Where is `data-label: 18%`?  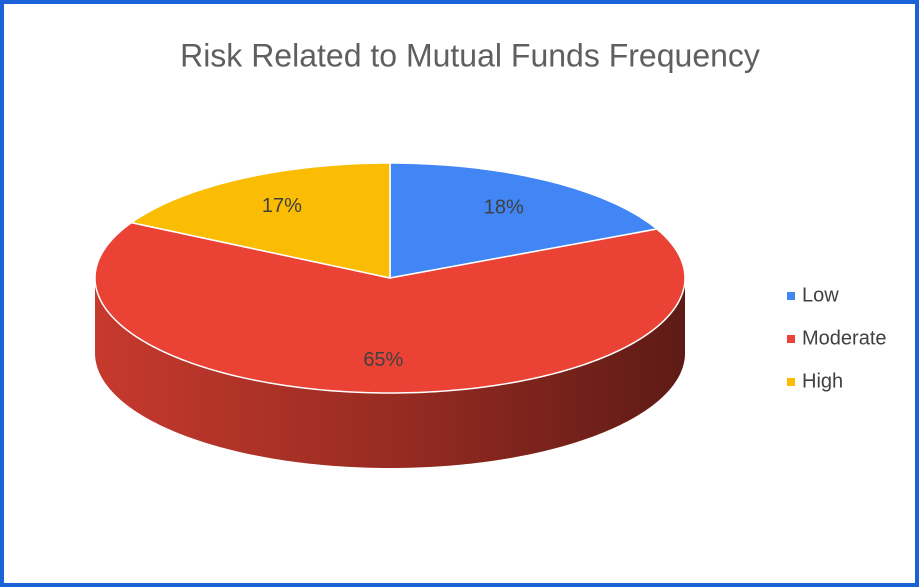
data-label: 18% is located at coordinates (504, 207).